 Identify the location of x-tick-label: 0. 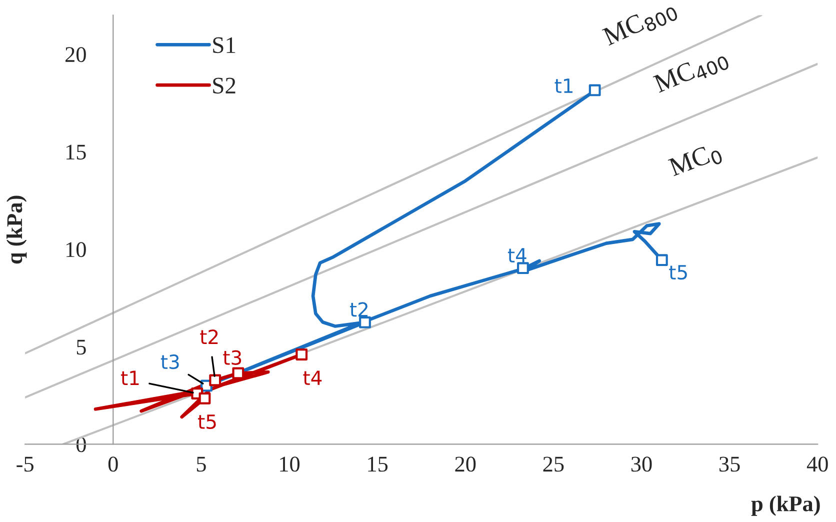
(113, 464).